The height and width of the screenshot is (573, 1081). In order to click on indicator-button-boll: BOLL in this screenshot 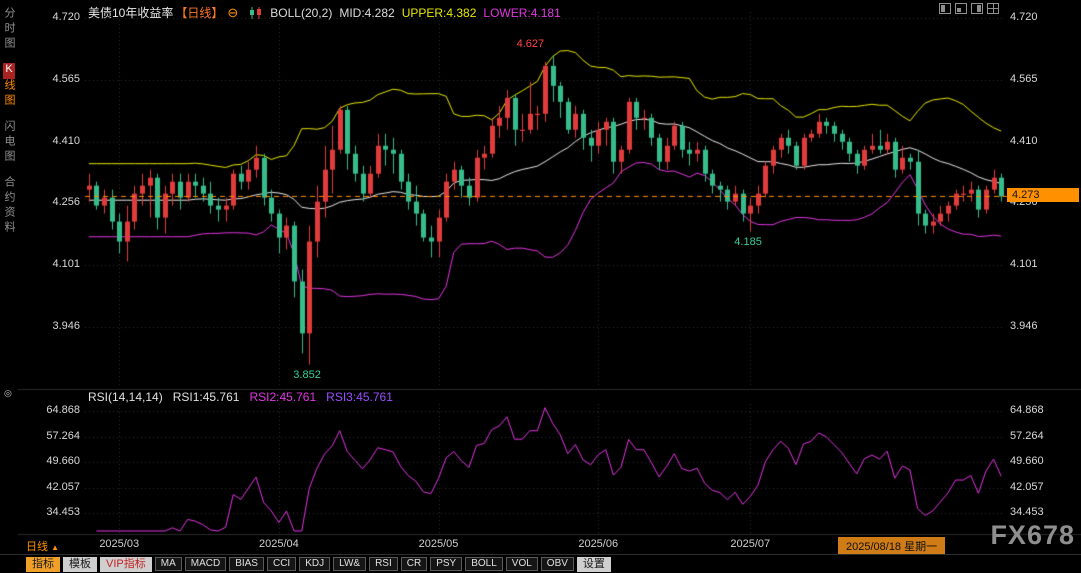, I will do `click(484, 564)`.